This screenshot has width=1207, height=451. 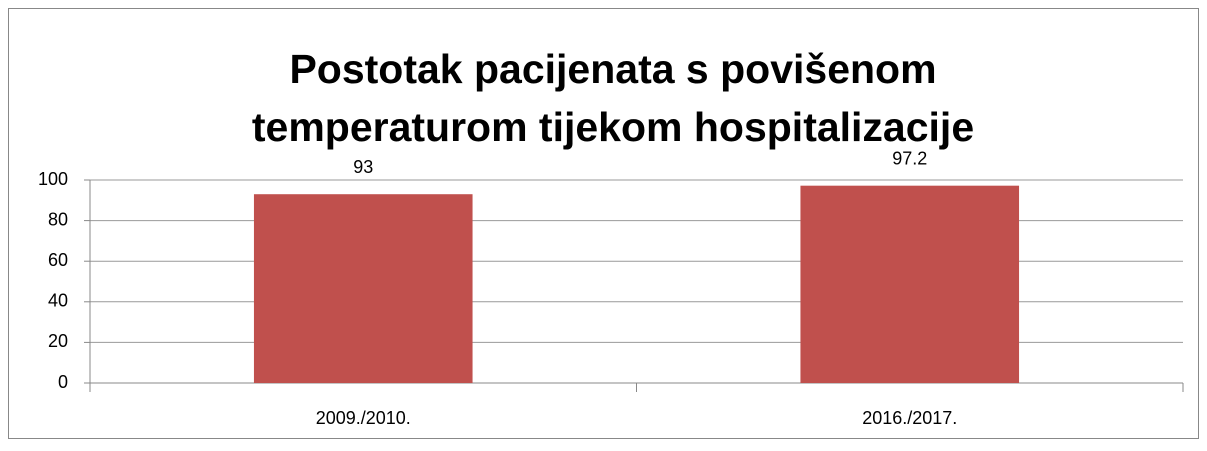 What do you see at coordinates (58, 219) in the screenshot?
I see `y-tick-label: 80` at bounding box center [58, 219].